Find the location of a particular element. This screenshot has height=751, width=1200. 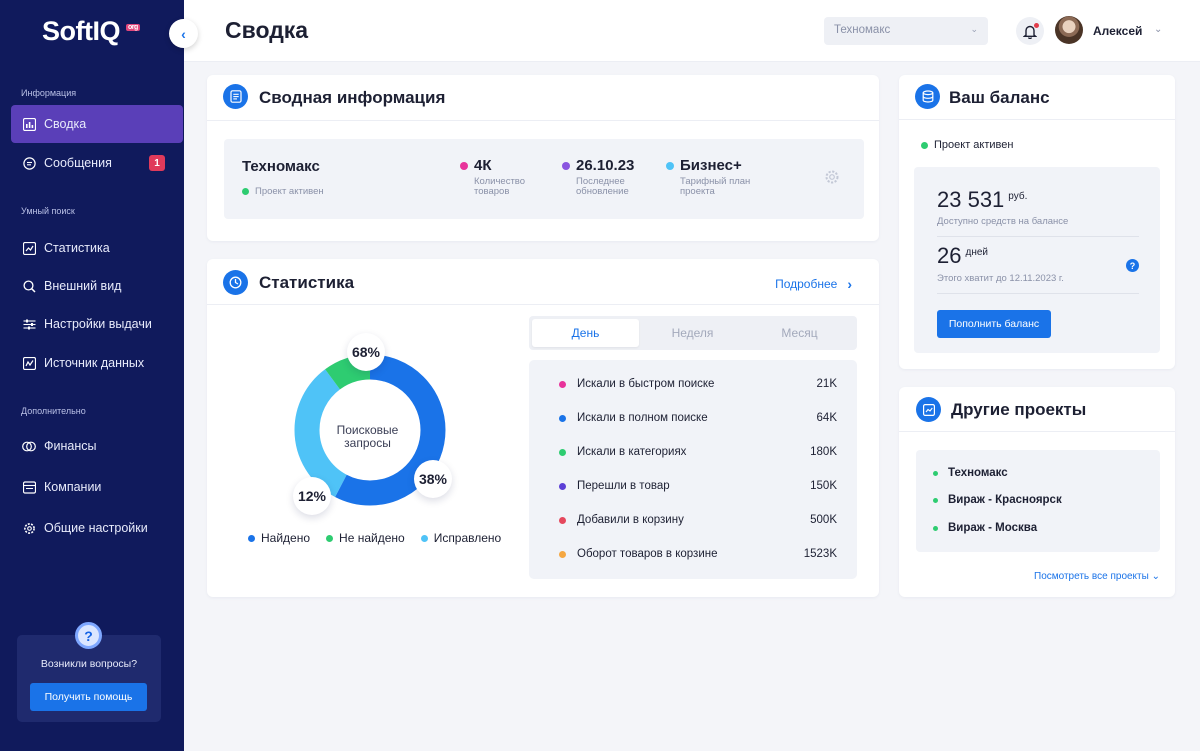

project-link-label: Вираж - Красноярск is located at coordinates (1005, 500).